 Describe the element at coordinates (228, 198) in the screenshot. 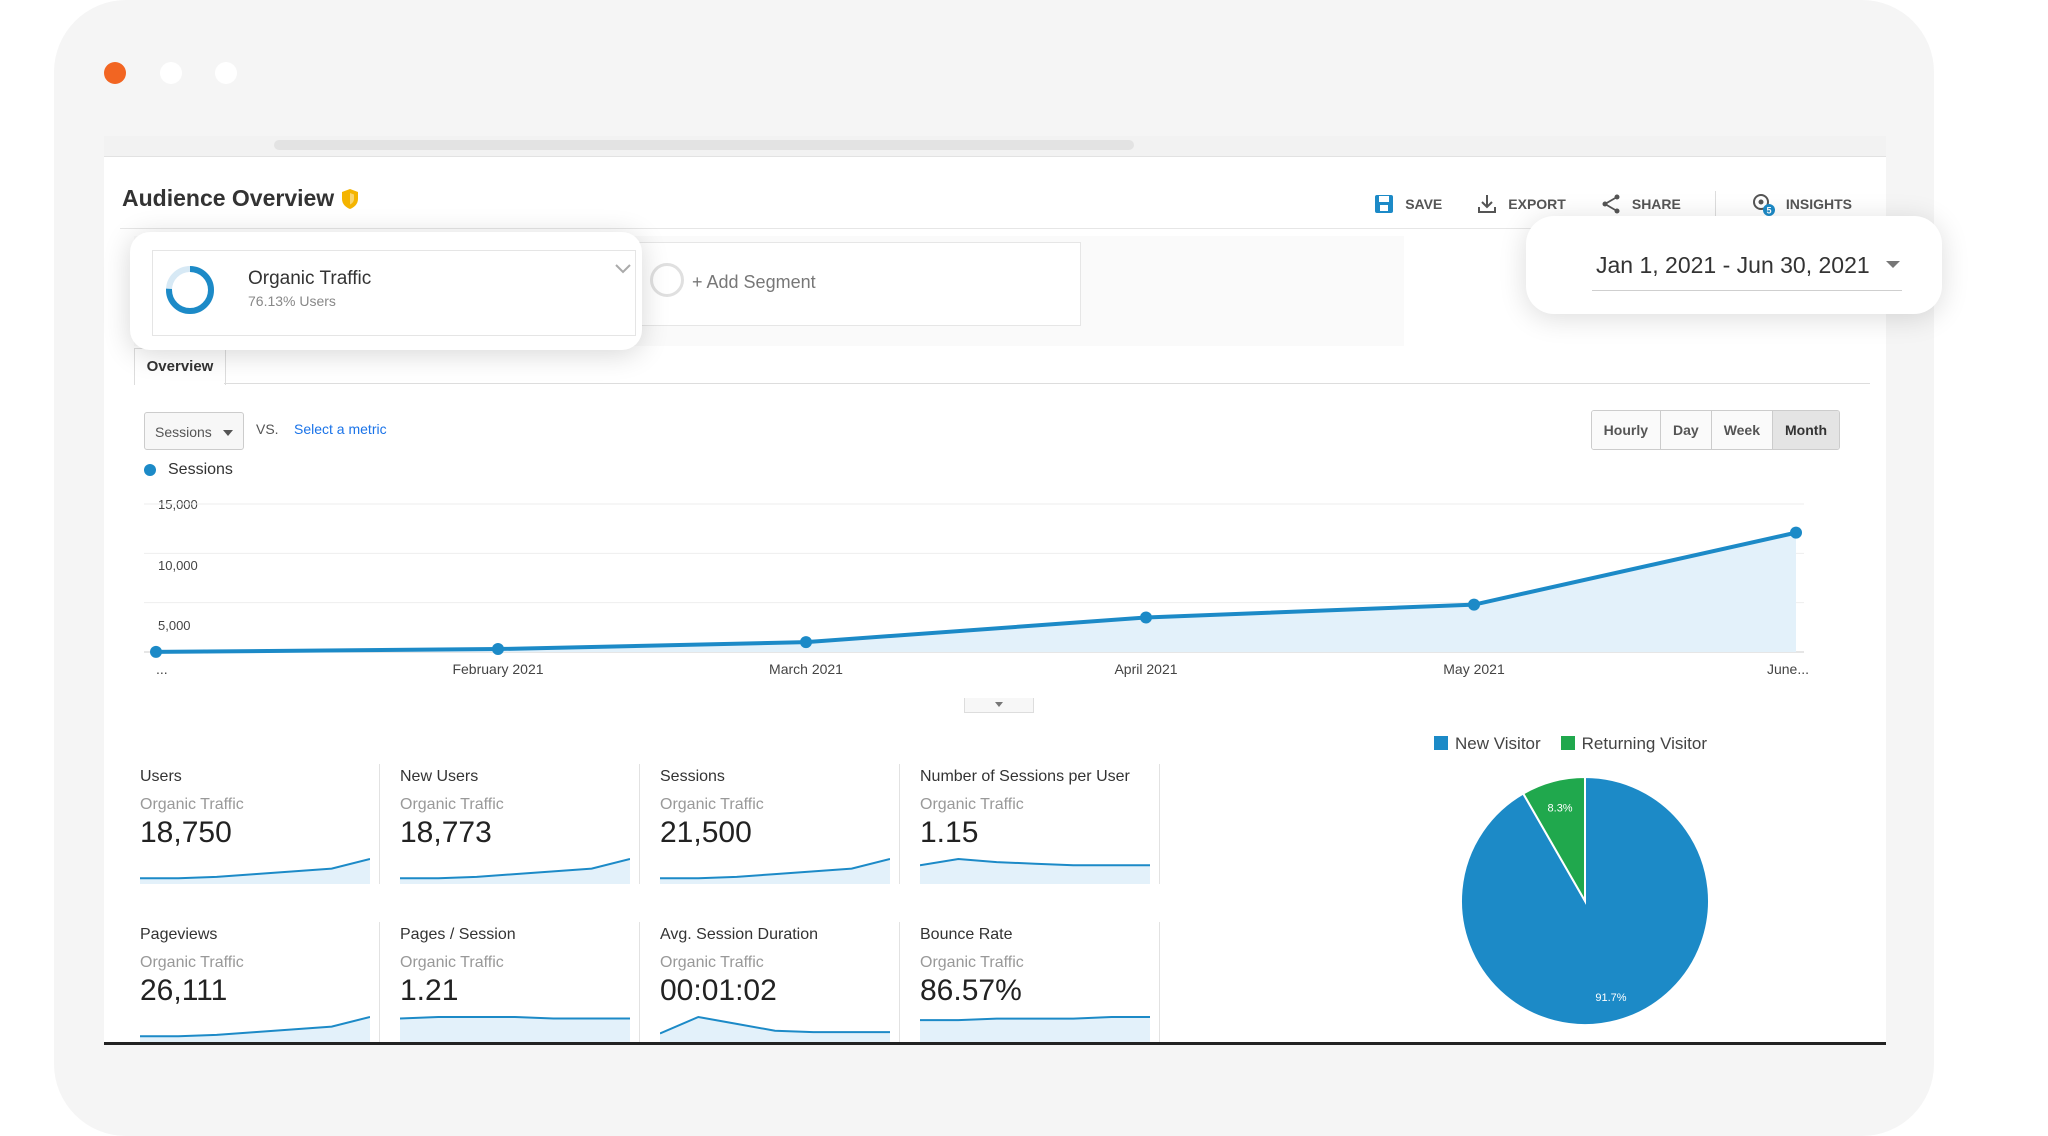

I see `page-title: Audience Overview` at that location.